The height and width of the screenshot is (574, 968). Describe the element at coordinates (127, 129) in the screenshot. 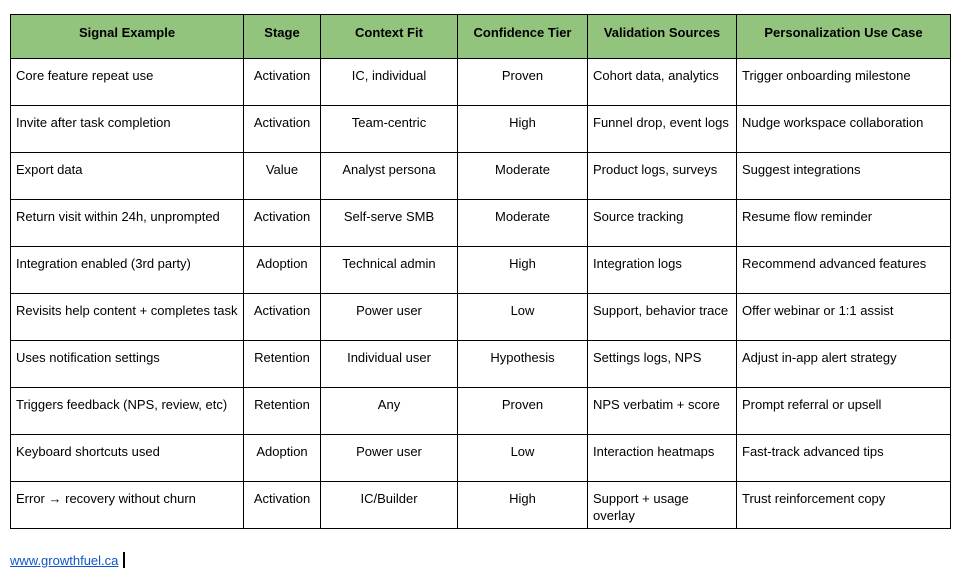

I see `table-cell: Invite after task completion` at that location.